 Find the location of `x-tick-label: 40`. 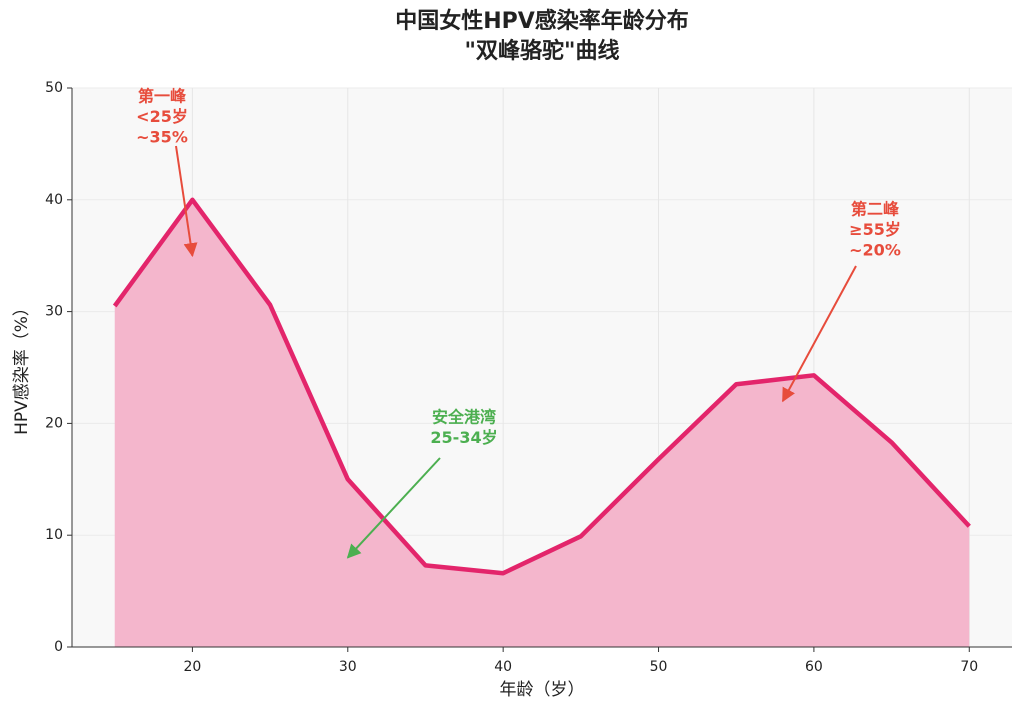

x-tick-label: 40 is located at coordinates (503, 667).